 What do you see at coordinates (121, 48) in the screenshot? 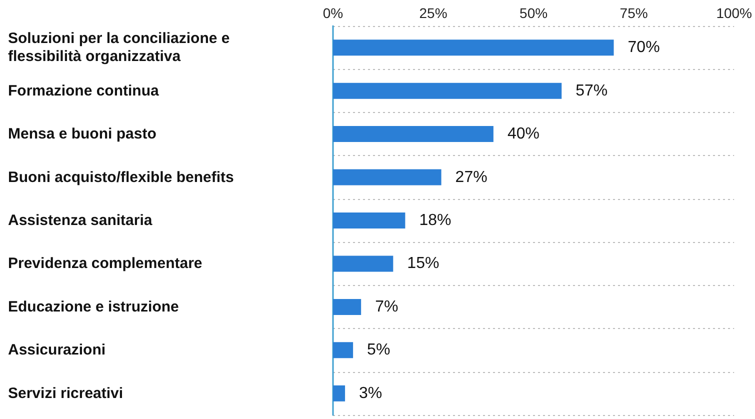
I see `y-tick-label: Soluzioni per la conciliazione e flessibilità organizzativa` at bounding box center [121, 48].